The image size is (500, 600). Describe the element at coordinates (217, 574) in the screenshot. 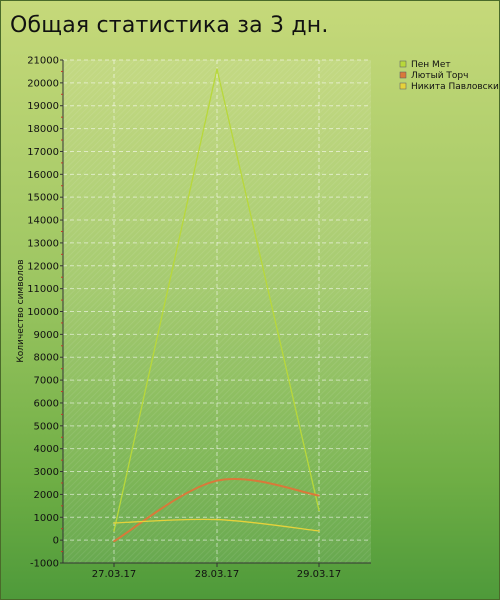

I see `x-tick-label: 28.03.17` at that location.